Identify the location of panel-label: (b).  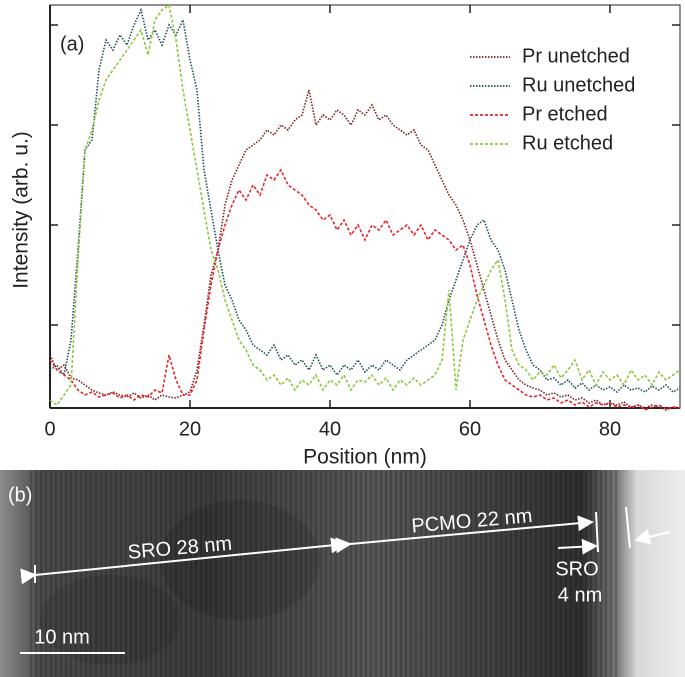
(20, 495).